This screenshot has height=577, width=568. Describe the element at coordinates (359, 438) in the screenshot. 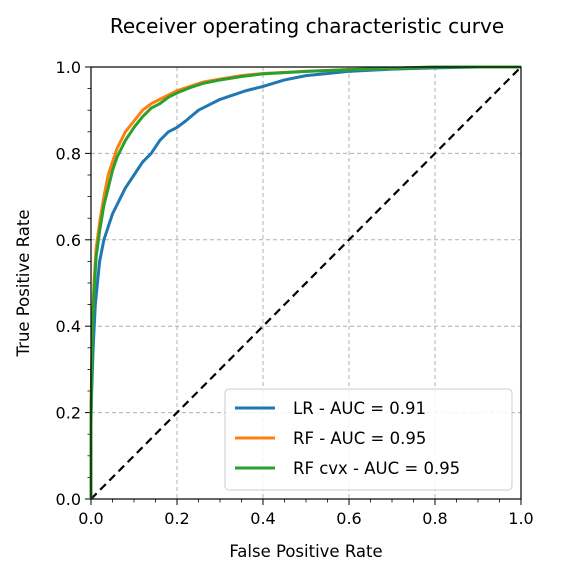

I see `legend-label-rf: RF - AUC = 0.95` at that location.